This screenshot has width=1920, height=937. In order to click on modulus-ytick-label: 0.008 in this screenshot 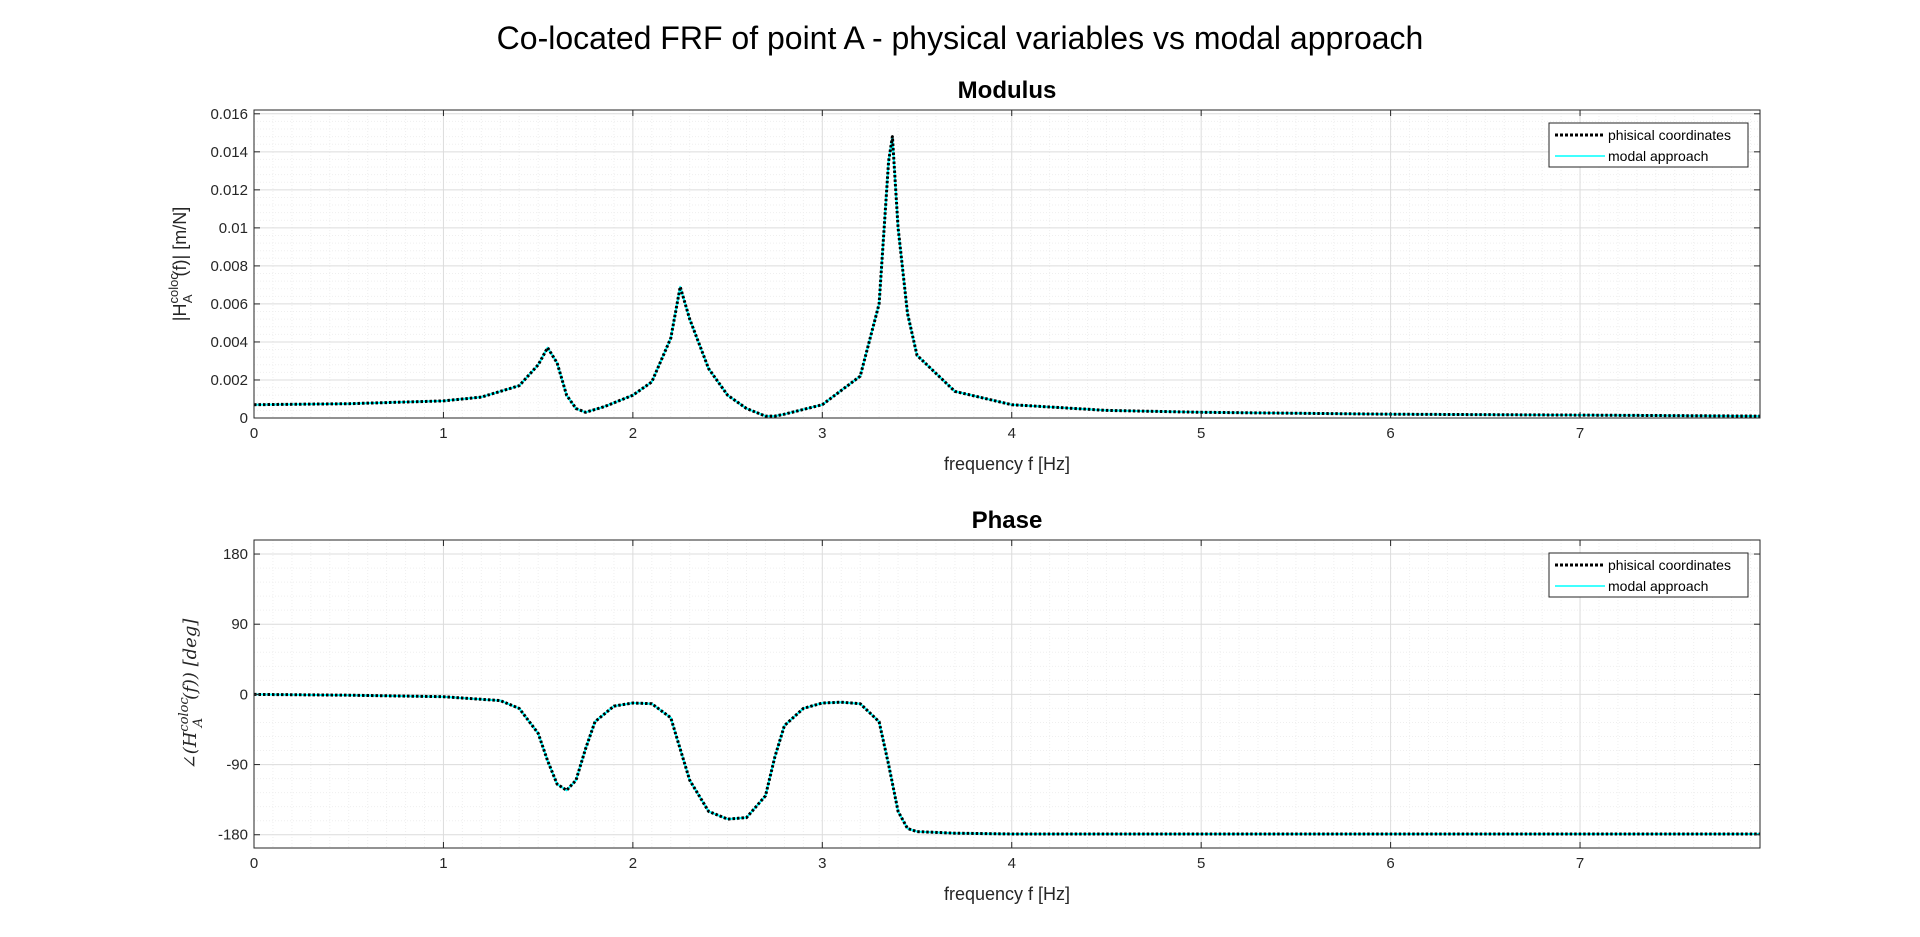, I will do `click(229, 266)`.